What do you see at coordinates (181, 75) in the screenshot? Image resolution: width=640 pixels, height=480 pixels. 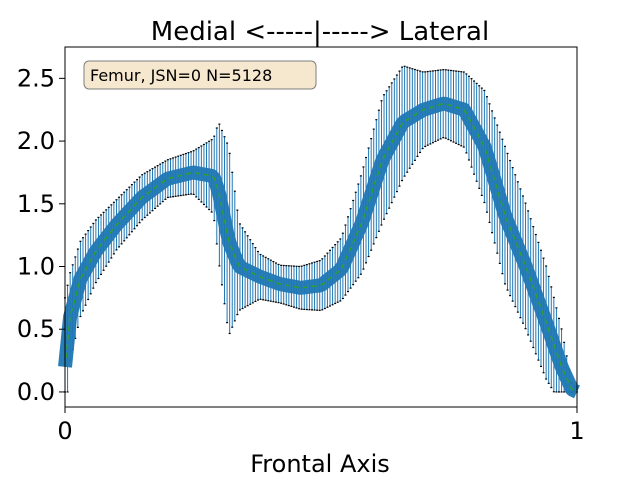 I see `annotation-text: Femur, JSN=0 N=5128` at bounding box center [181, 75].